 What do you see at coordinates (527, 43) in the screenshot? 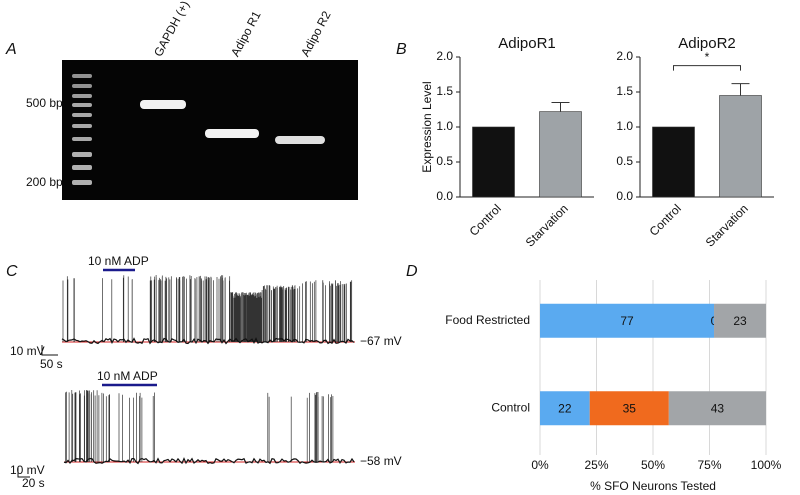
I see `chart-title: AdipoR1` at bounding box center [527, 43].